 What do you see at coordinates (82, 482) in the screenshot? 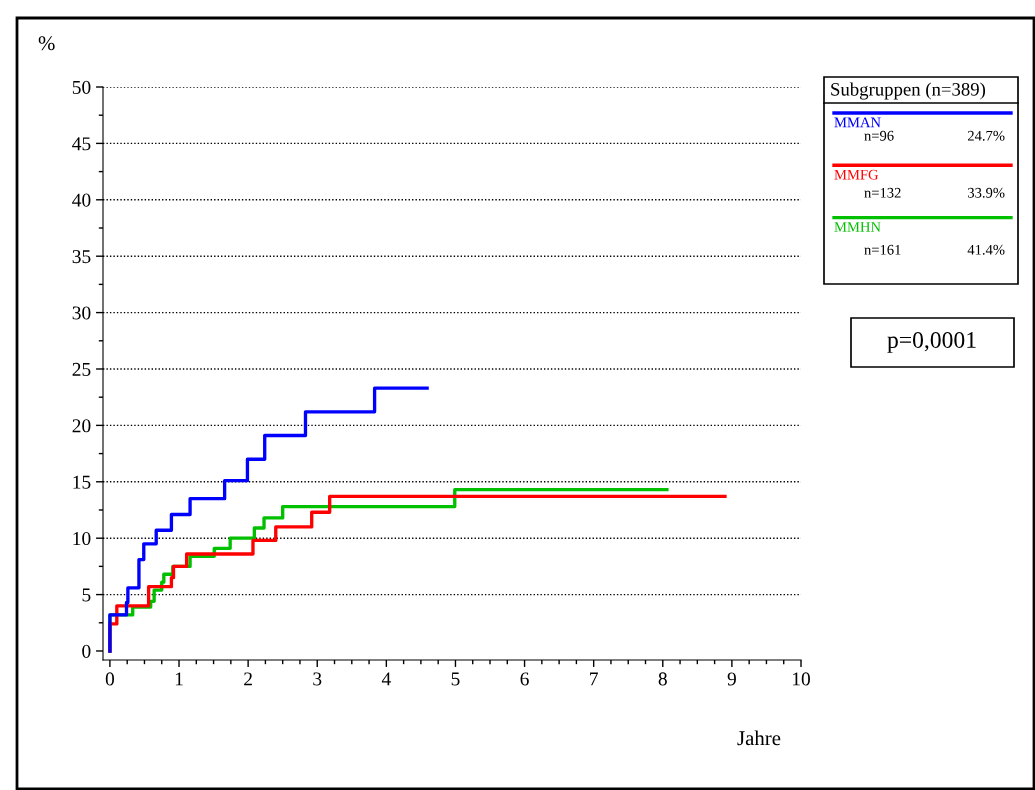
I see `y-tick-label: 15` at bounding box center [82, 482].